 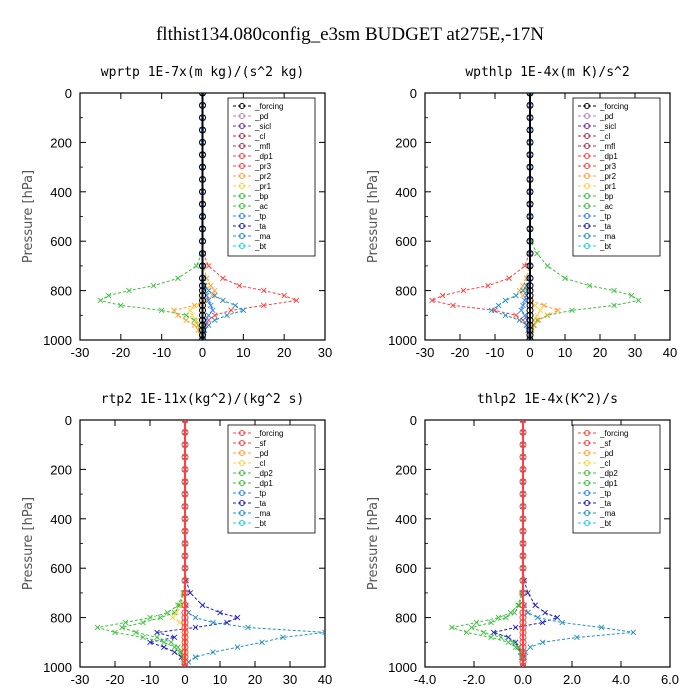 I want to click on x-tick-label: 0, so click(x=529, y=352).